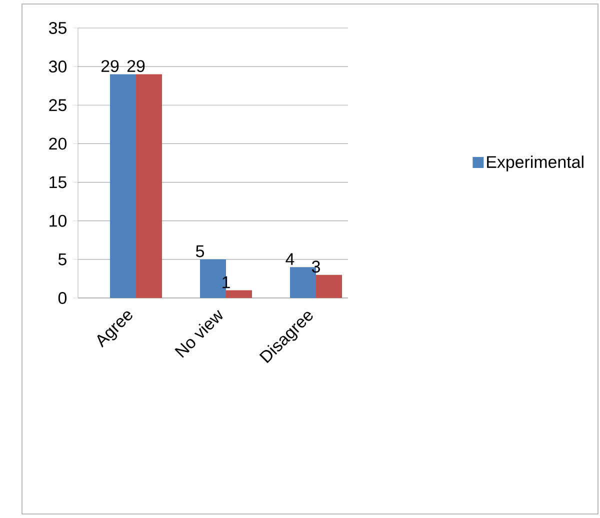  Describe the element at coordinates (57, 105) in the screenshot. I see `y-tick-label: 25` at that location.